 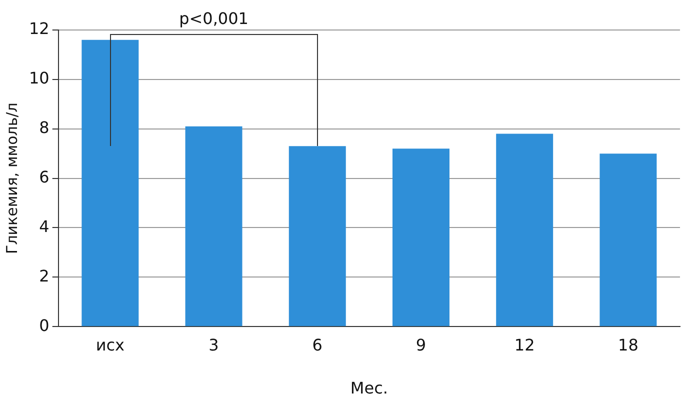 I want to click on y-tick-label: 0, so click(x=44, y=325).